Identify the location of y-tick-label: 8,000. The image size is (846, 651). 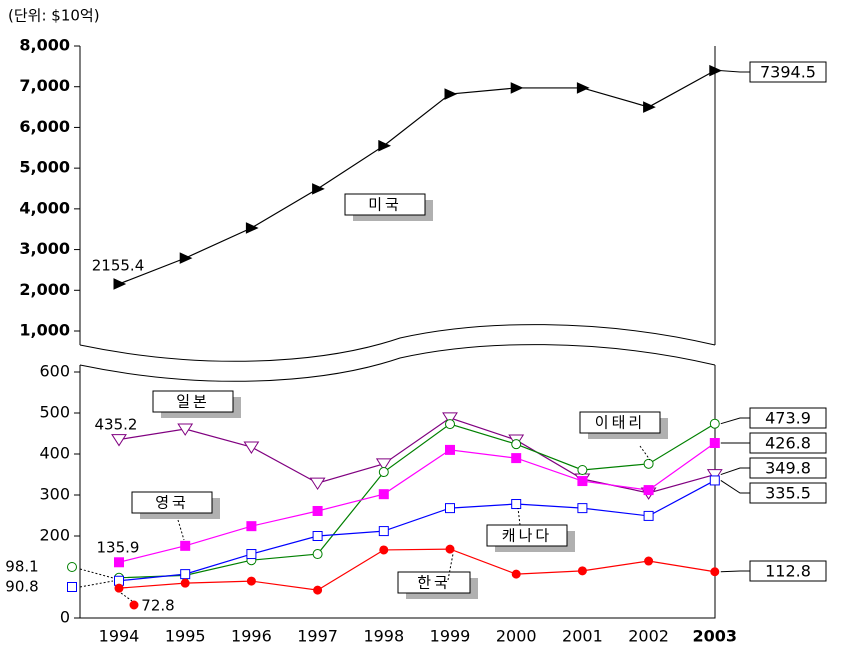
(44, 45).